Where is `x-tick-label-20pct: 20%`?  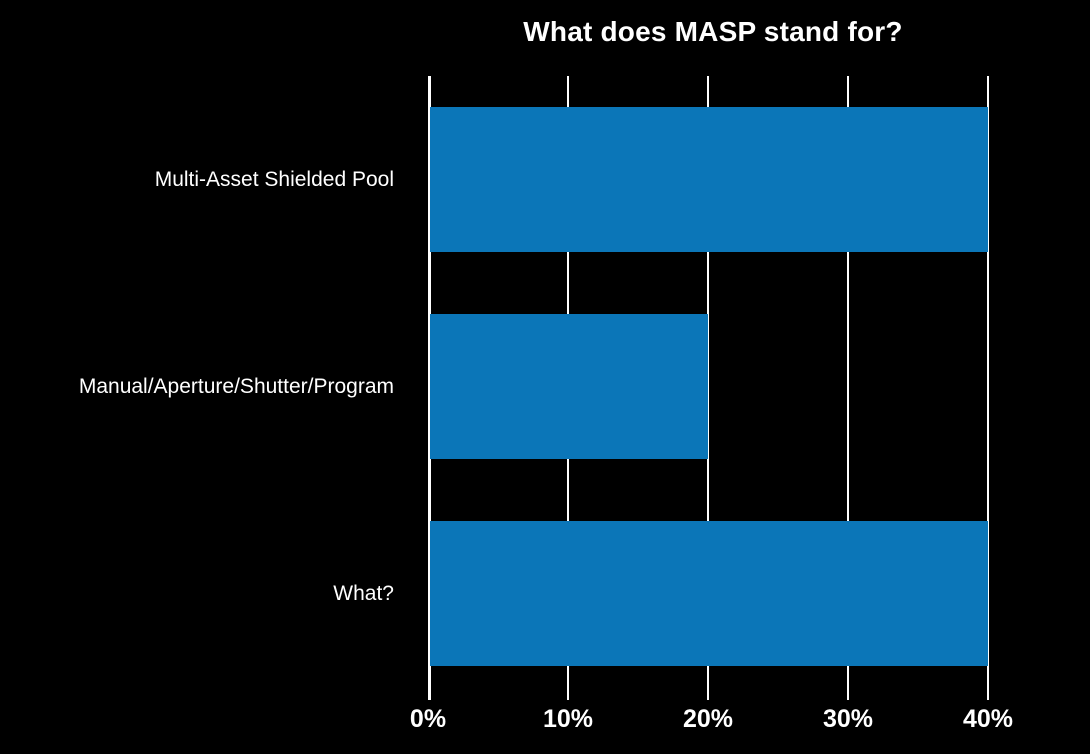 x-tick-label-20pct: 20% is located at coordinates (708, 719).